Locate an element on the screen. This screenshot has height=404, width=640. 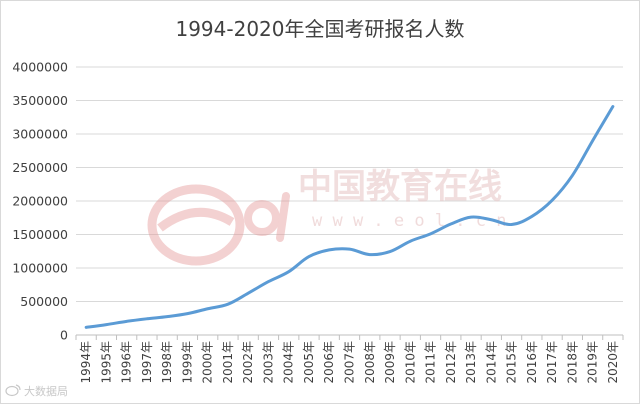
watermark-brand: 中国教育在线 is located at coordinates (400, 187).